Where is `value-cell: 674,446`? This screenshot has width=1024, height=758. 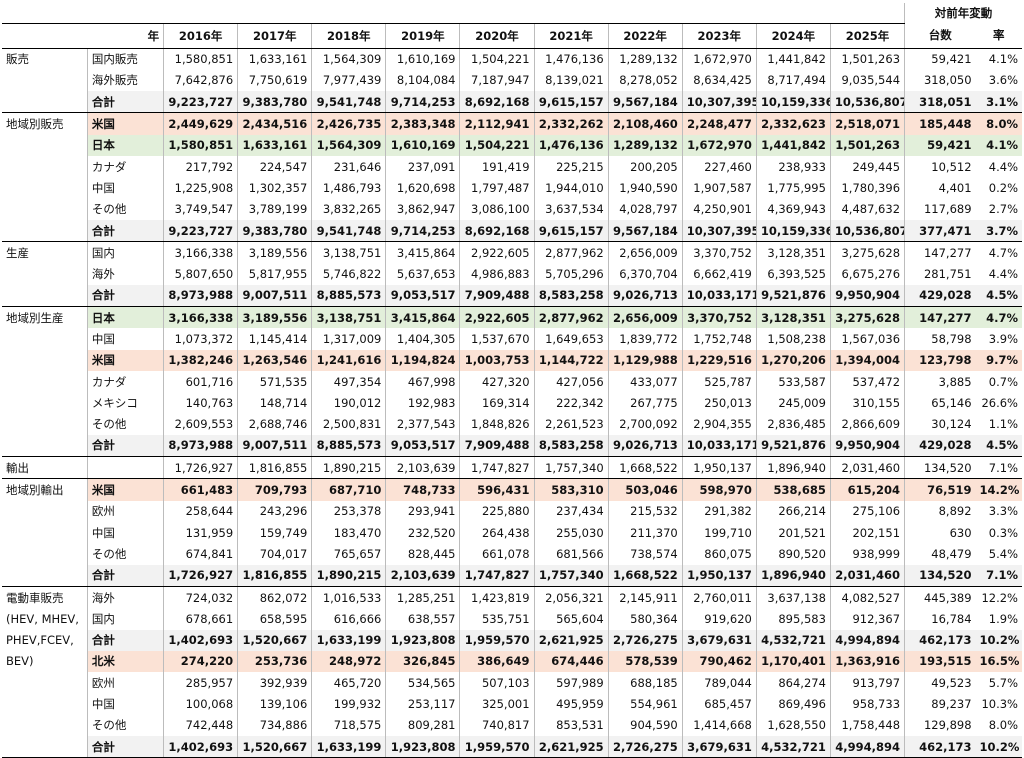 value-cell: 674,446 is located at coordinates (571, 661).